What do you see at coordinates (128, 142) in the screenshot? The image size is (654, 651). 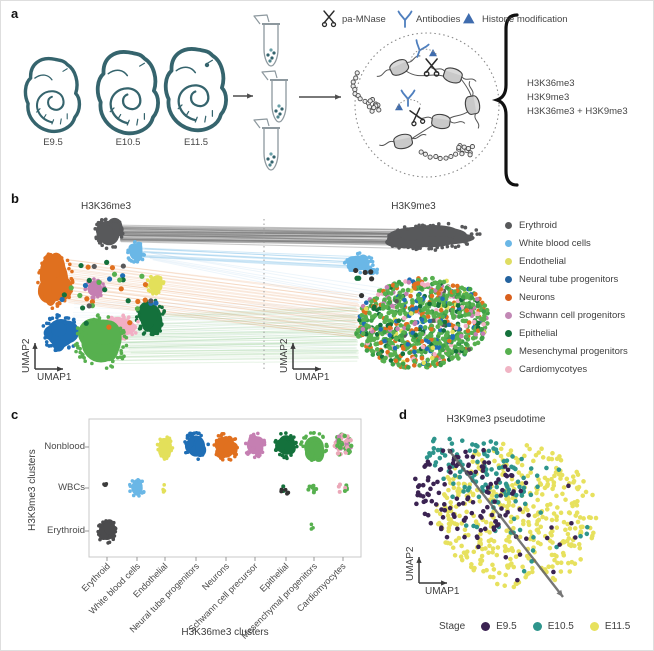 I see `embryo-stage-label: E10.5` at bounding box center [128, 142].